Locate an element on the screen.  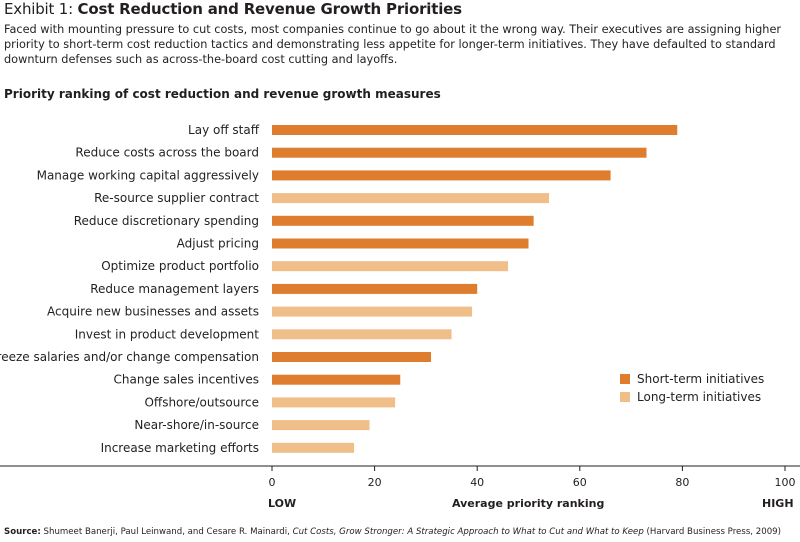
bar-offshore-outsource is located at coordinates (334, 402).